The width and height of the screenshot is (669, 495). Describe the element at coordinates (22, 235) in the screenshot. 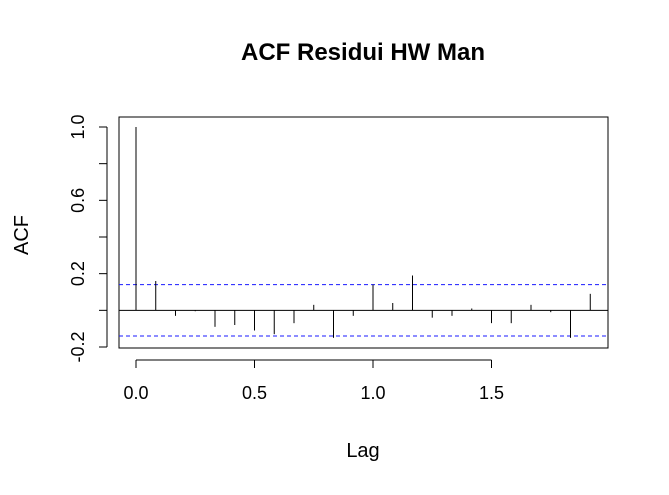

I see `y-axis-label: ACF` at that location.